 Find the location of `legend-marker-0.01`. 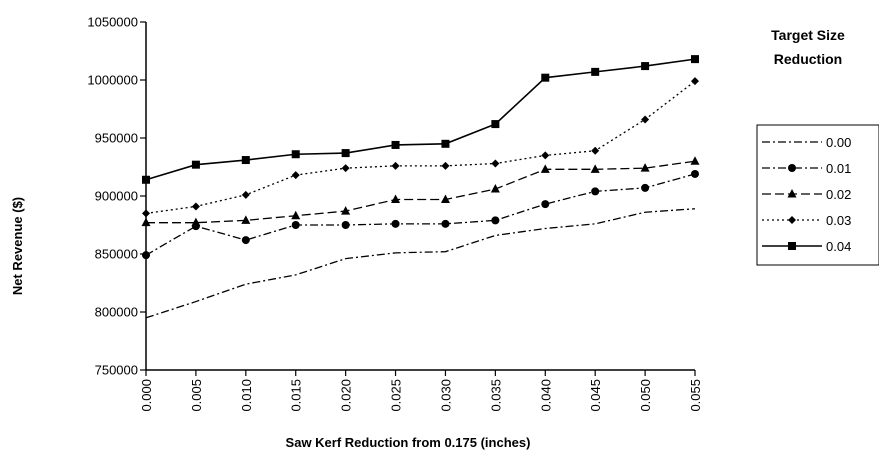

legend-marker-0.01 is located at coordinates (792, 168).